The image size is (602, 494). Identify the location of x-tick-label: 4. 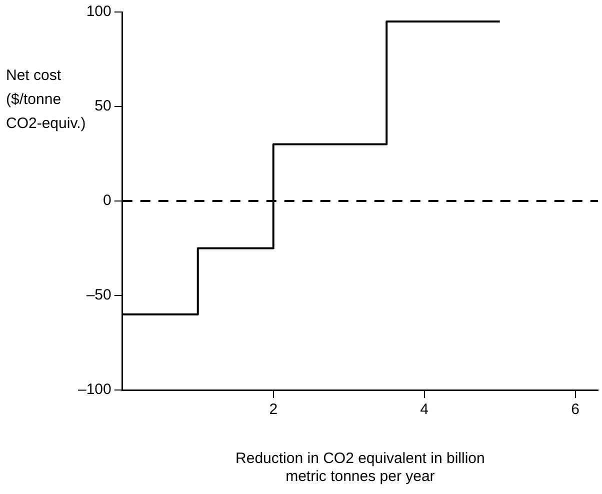
(424, 409).